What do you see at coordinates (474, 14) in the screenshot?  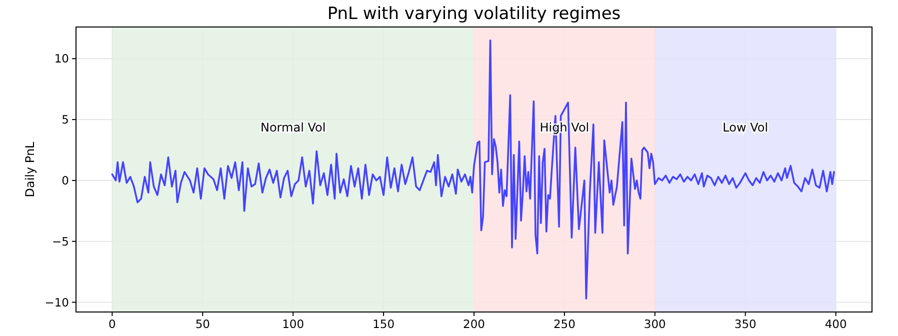 I see `chart-title: PnL with varying volatility regimes` at bounding box center [474, 14].